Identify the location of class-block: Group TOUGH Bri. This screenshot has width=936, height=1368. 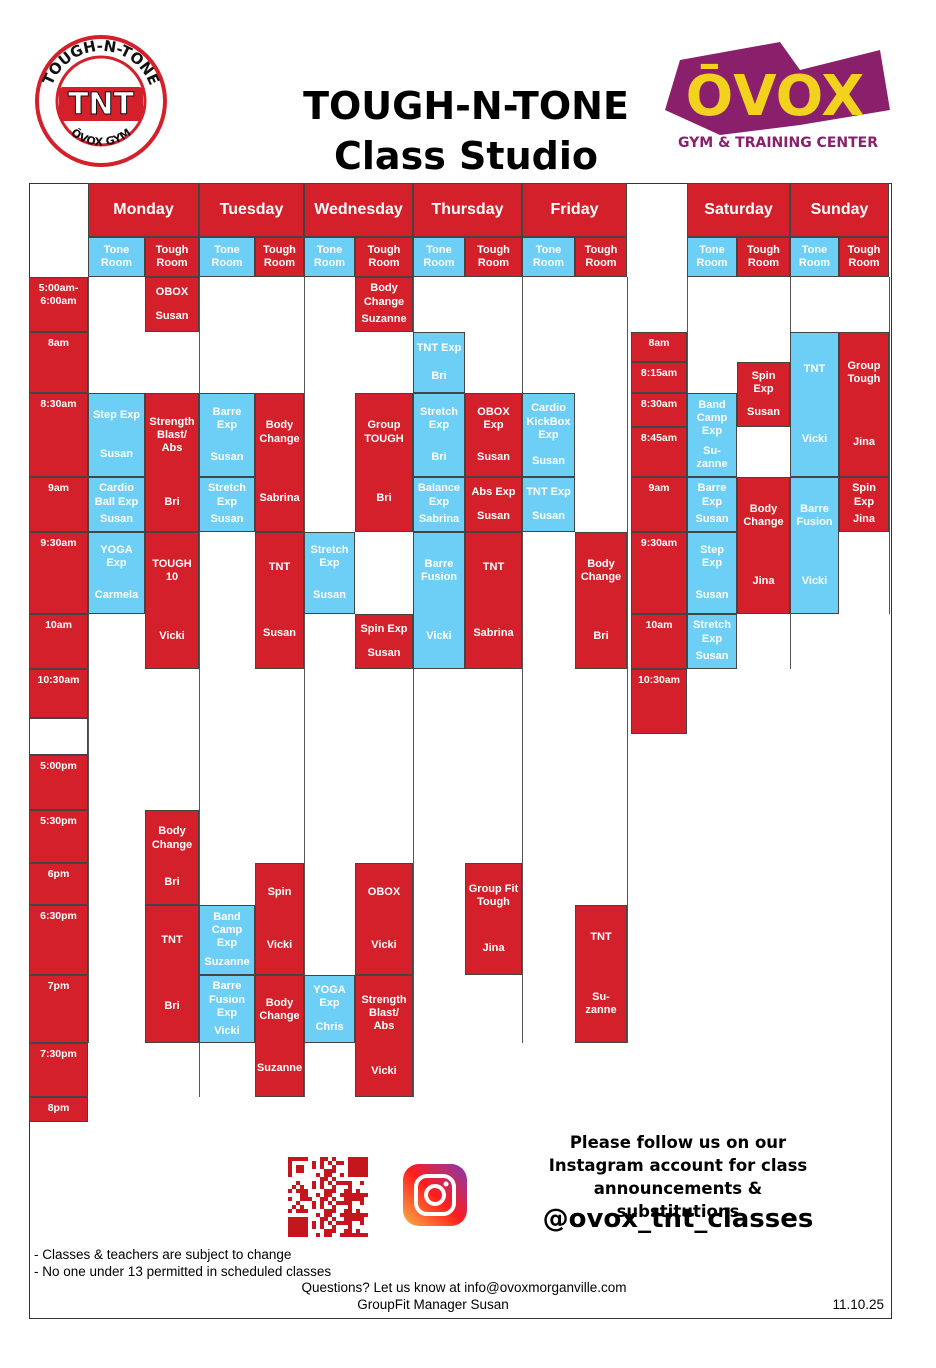
(384, 462).